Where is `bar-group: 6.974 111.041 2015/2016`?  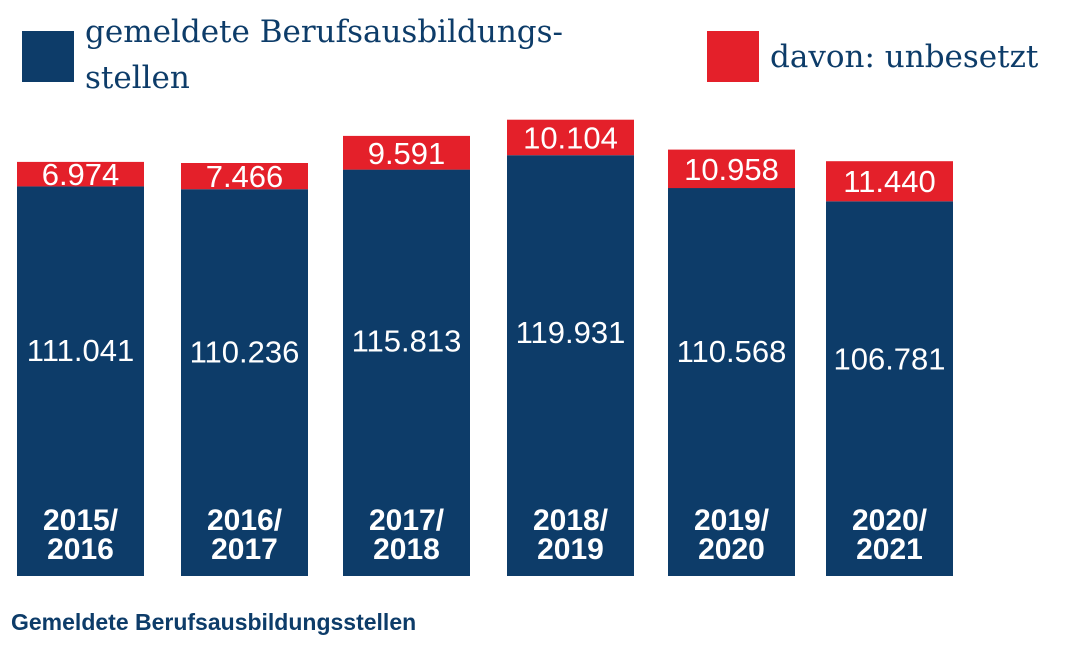 bar-group: 6.974 111.041 2015/2016 is located at coordinates (80, 367).